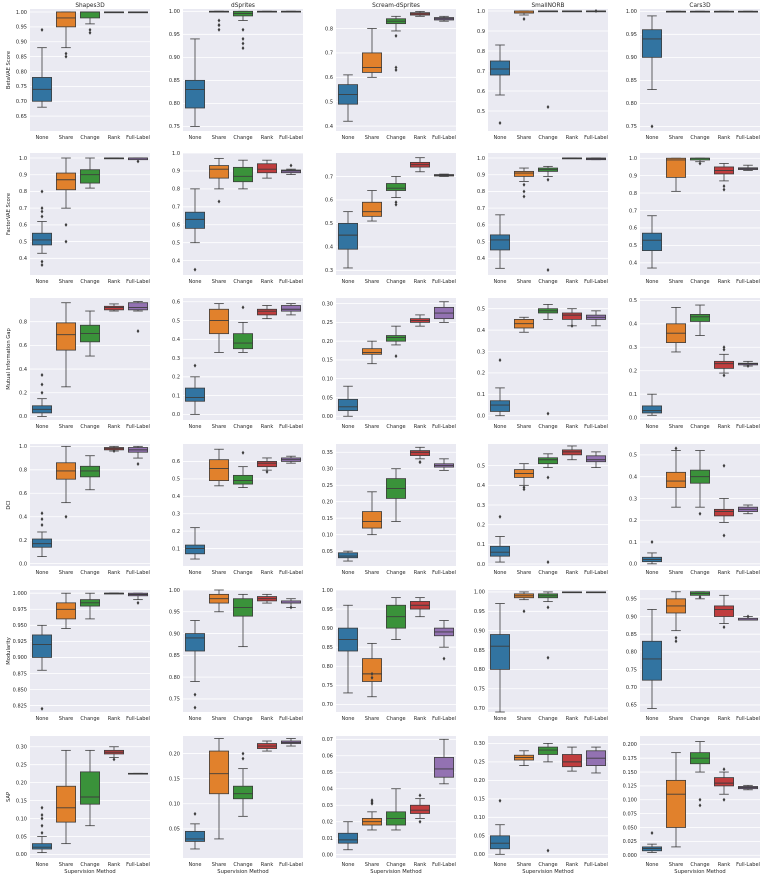  I want to click on x-tick-label-rank: Rank, so click(420, 865).